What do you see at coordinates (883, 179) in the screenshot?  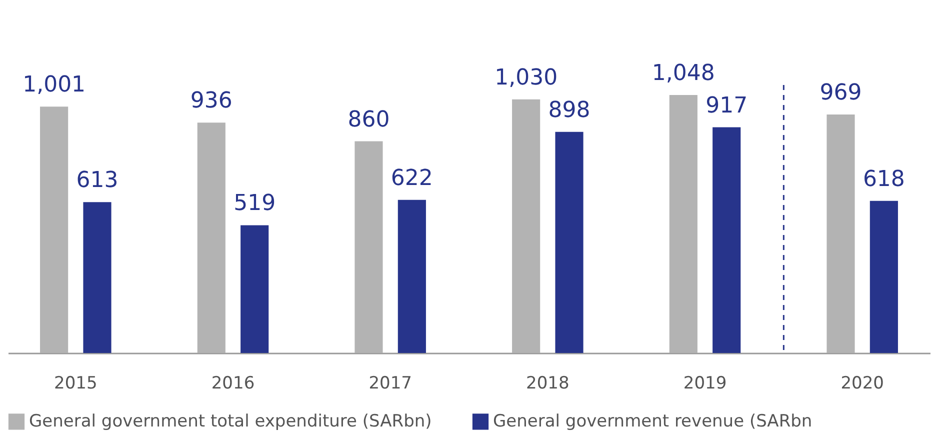 I see `data-label: 618` at bounding box center [883, 179].